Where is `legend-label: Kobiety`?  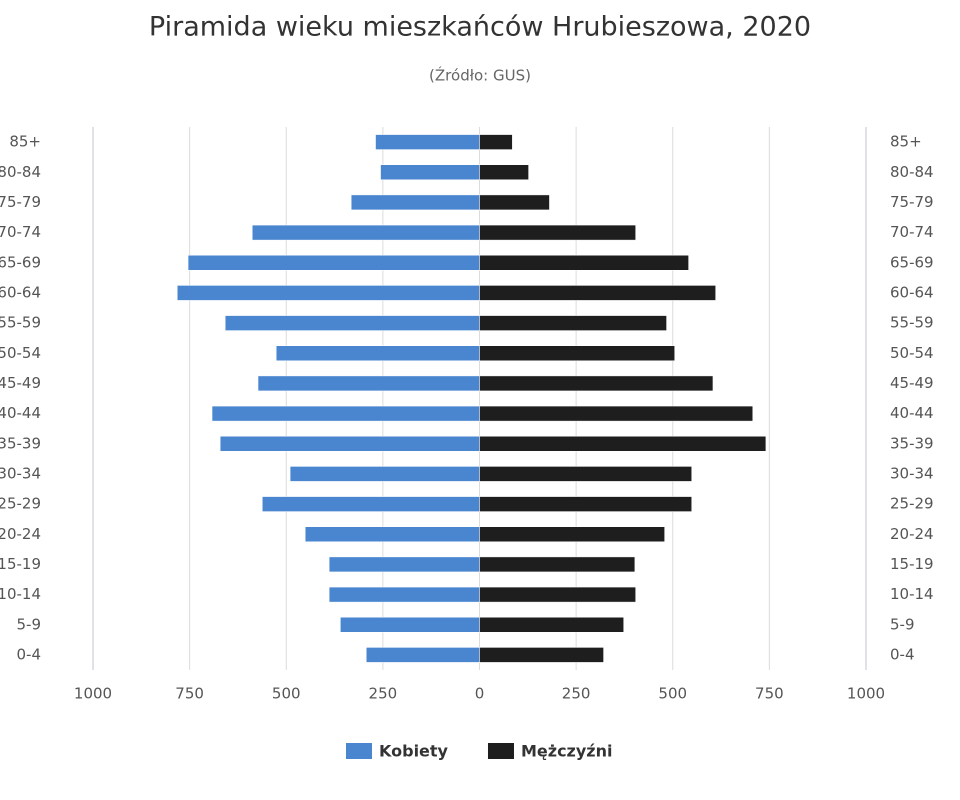
legend-label: Kobiety is located at coordinates (414, 751).